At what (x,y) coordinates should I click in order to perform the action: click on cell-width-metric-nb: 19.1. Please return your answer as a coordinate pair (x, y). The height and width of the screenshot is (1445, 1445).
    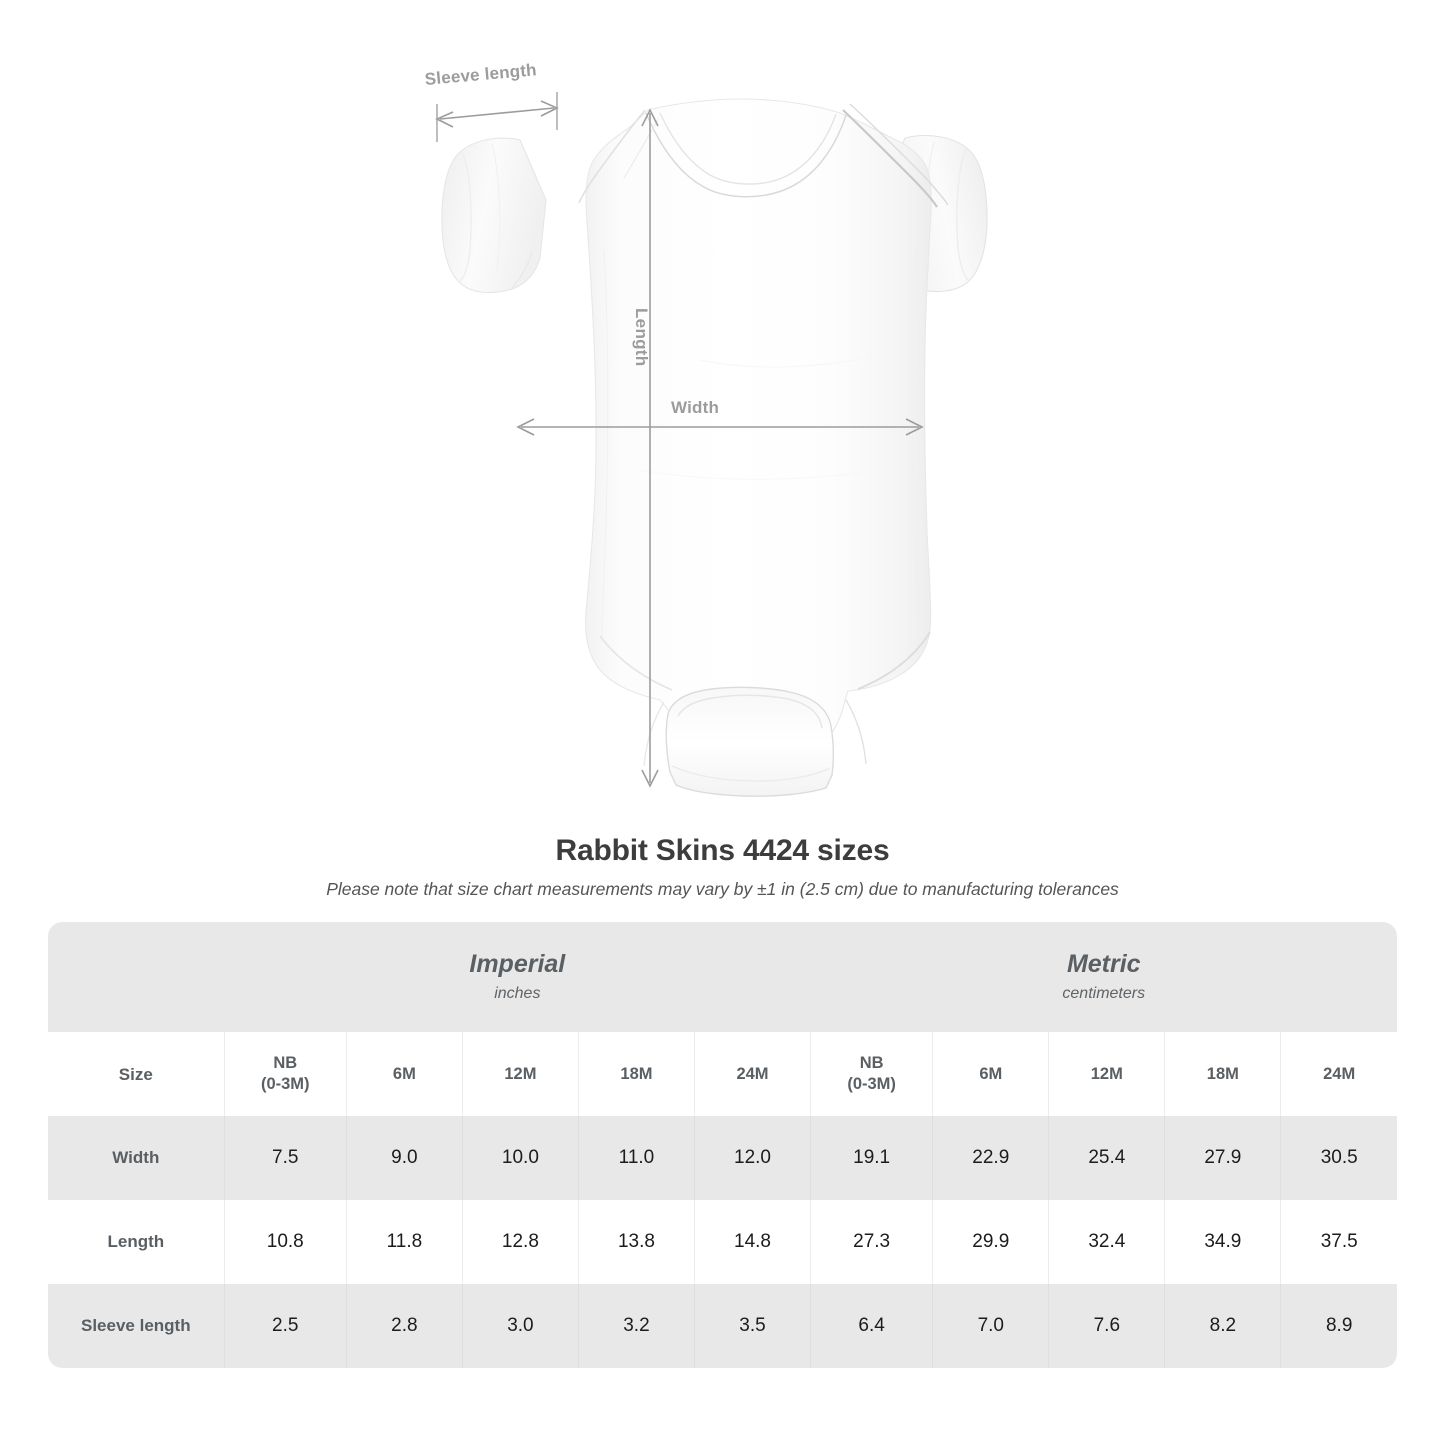
    Looking at the image, I should click on (871, 1158).